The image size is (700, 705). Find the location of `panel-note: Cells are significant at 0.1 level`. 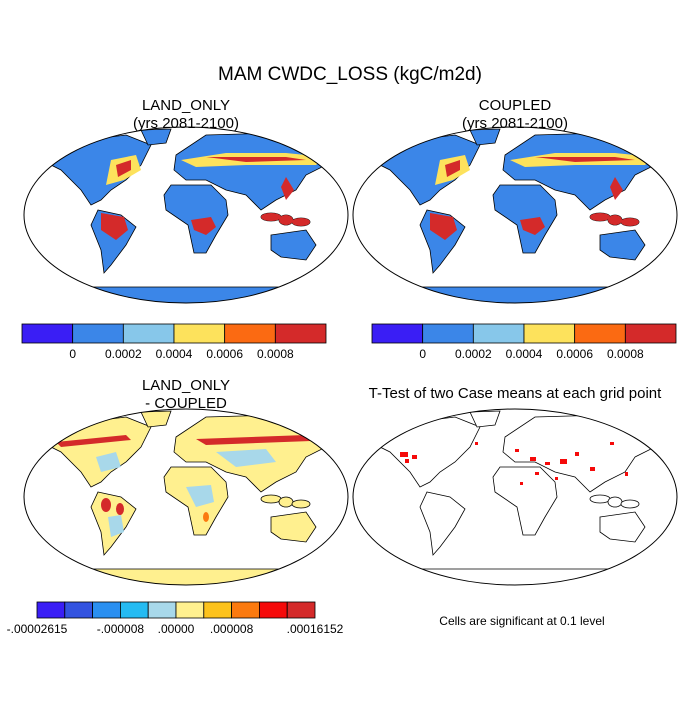

panel-note: Cells are significant at 0.1 level is located at coordinates (521, 621).